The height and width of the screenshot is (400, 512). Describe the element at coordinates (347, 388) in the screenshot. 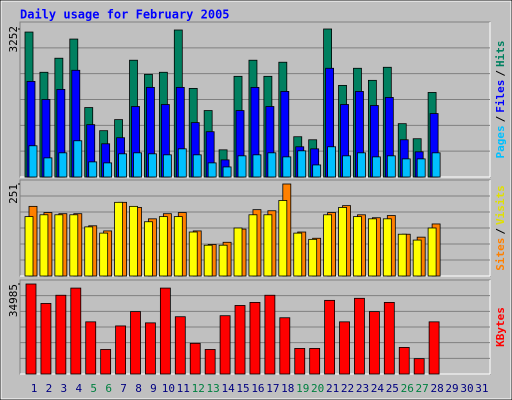

I see `x-tick-label: 22` at that location.